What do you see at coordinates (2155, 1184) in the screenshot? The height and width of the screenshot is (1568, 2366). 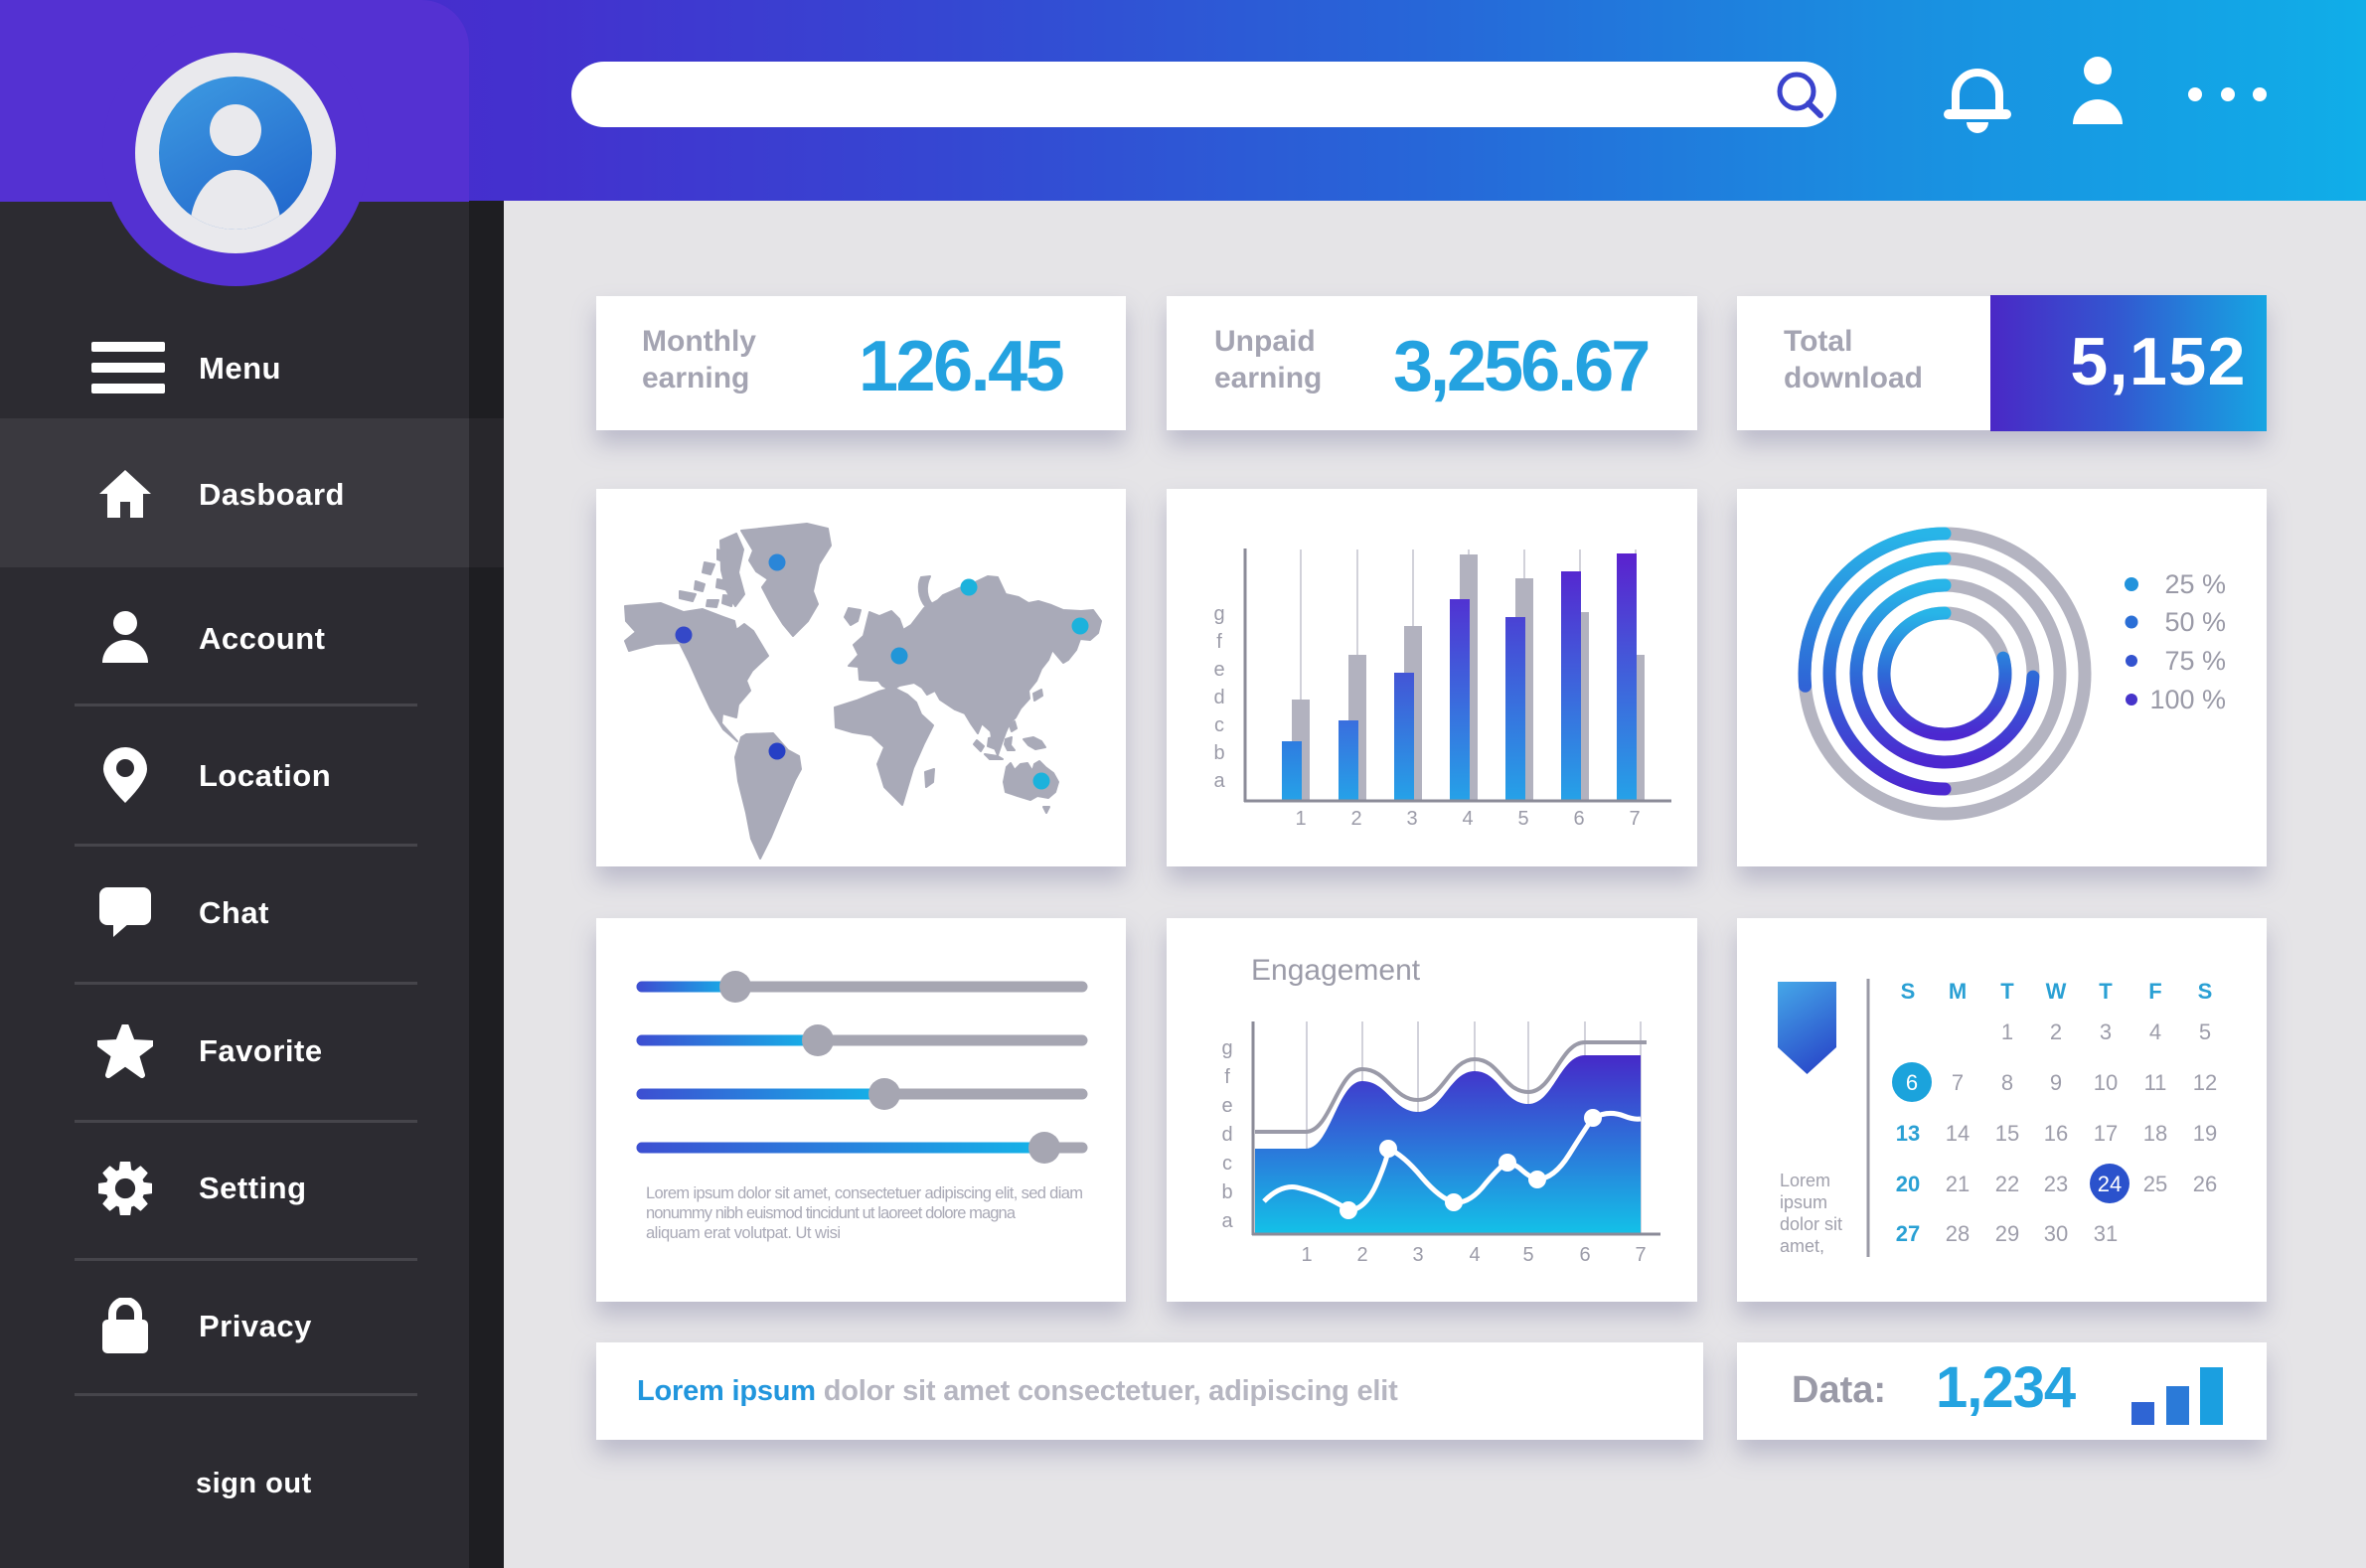 I see `svg-text: 25` at bounding box center [2155, 1184].